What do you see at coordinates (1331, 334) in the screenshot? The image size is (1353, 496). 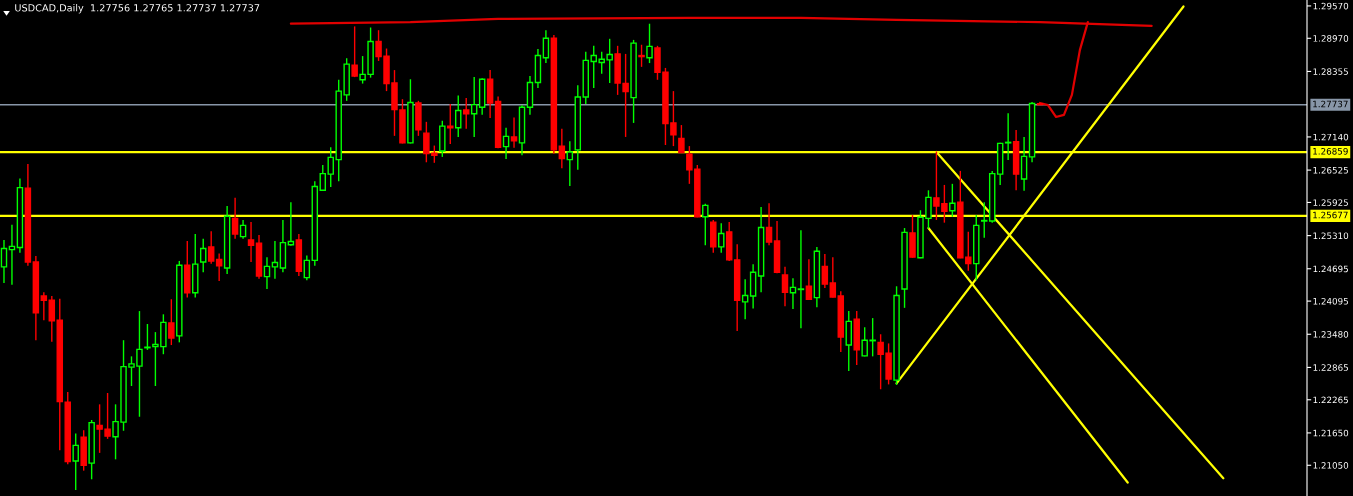 I see `y-tick-label: 1.23480` at bounding box center [1331, 334].